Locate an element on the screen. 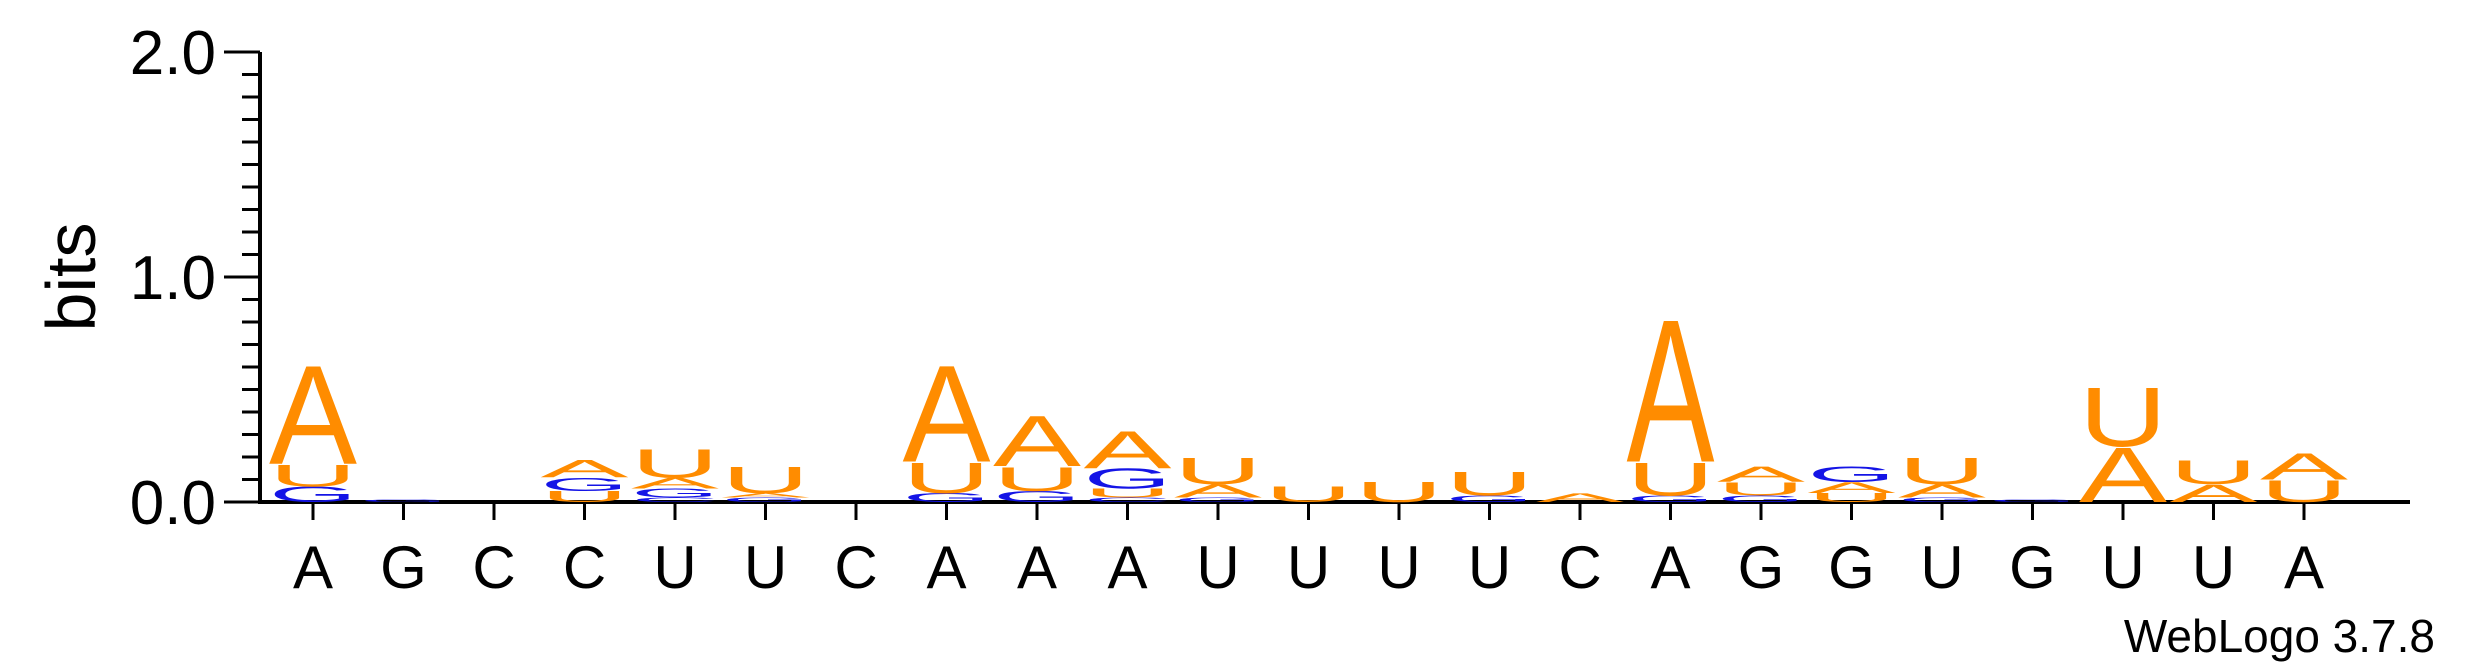 This screenshot has width=2475, height=672. logo-letter-glyph: C is located at coordinates (675, 499).